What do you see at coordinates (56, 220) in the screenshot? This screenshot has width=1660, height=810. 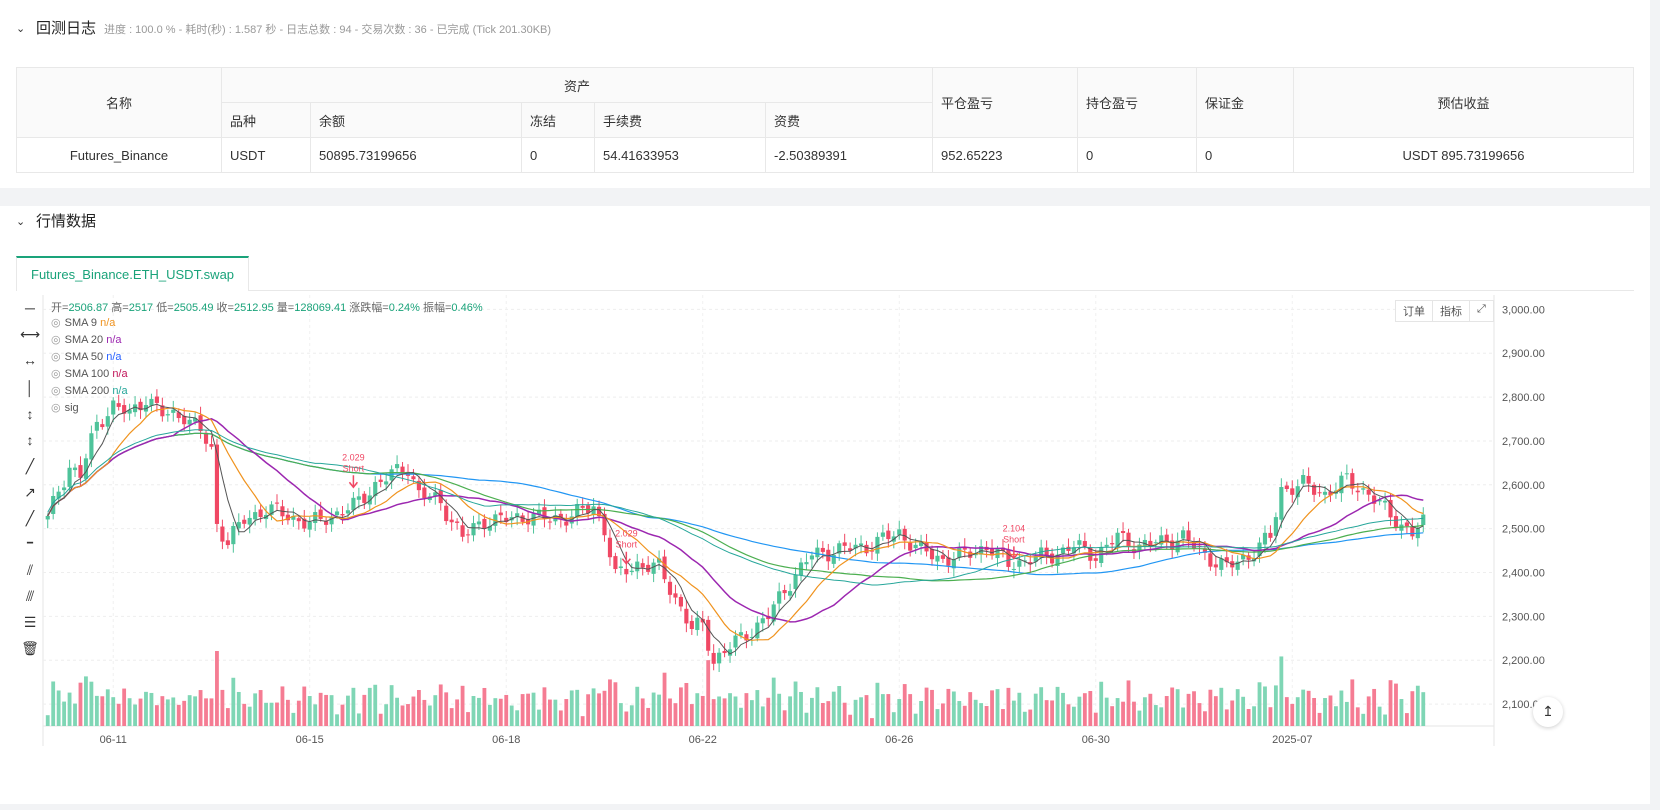 I see `market-header: ⌄ 行情数据` at bounding box center [56, 220].